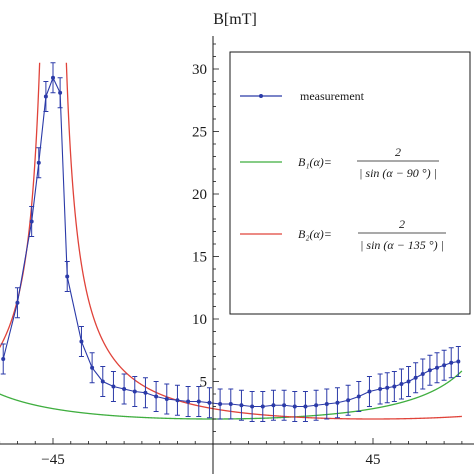  What do you see at coordinates (402, 245) in the screenshot?
I see `legend-b2-denominator: | sin (α − 135 °) |` at bounding box center [402, 245].